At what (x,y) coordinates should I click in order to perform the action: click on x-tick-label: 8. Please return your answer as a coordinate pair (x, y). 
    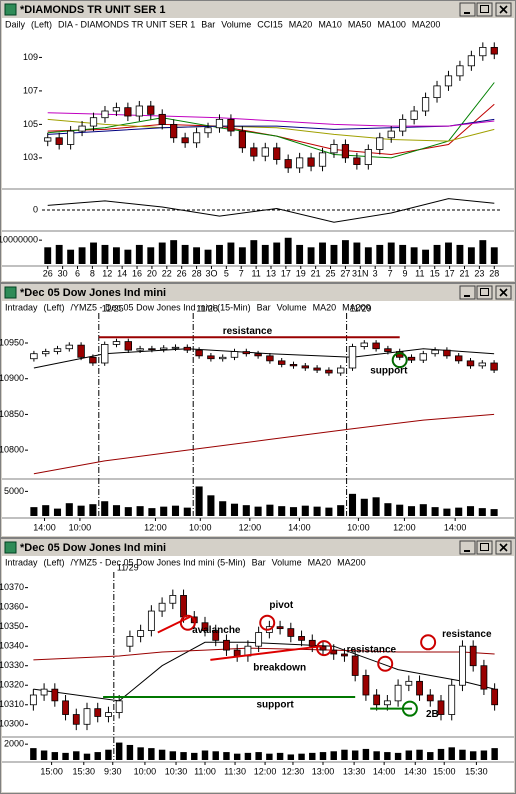
    Looking at the image, I should click on (92, 273).